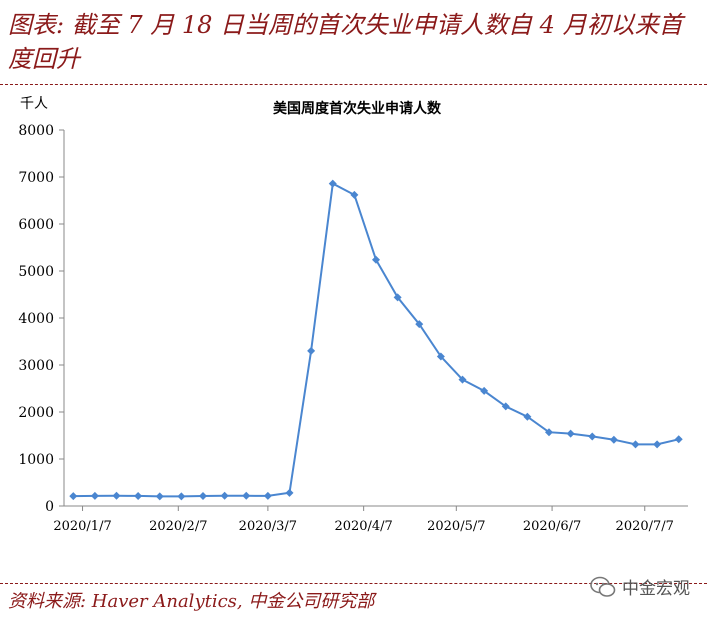 The height and width of the screenshot is (617, 707). I want to click on brand: 中金宏观, so click(640, 586).